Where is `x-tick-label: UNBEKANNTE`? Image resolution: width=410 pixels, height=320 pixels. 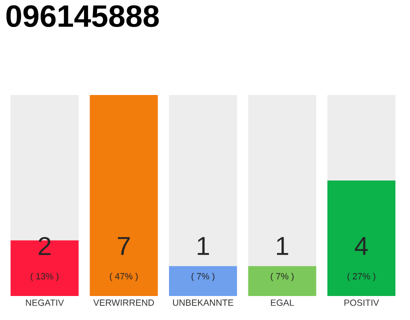
x-tick-label: UNBEKANNTE is located at coordinates (203, 303).